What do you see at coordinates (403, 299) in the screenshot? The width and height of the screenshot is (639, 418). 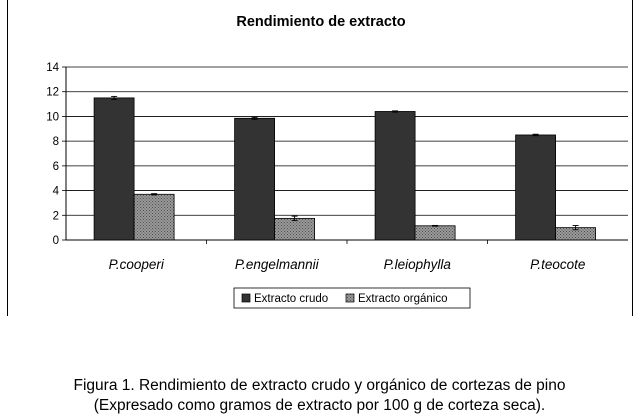 I see `legend-label: Extracto orgánico` at bounding box center [403, 299].